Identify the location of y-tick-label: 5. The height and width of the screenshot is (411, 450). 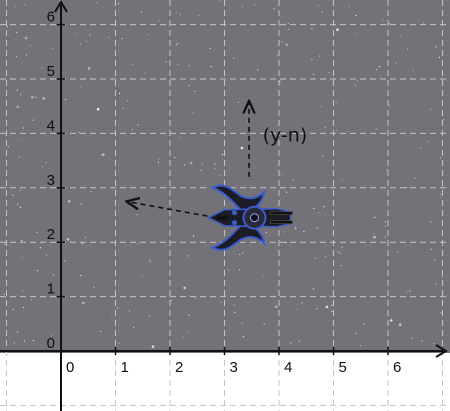
(51, 71).